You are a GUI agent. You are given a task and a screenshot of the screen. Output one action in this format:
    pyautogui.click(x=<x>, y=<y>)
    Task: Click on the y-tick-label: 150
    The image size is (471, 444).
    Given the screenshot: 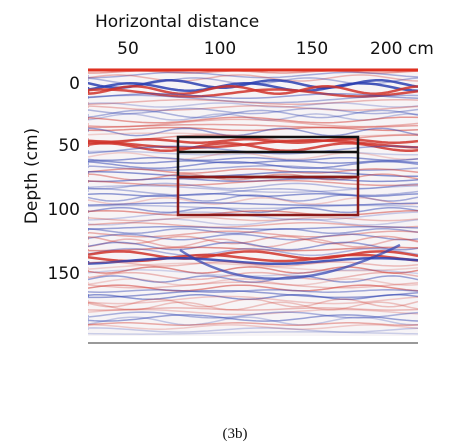 What is the action you would take?
    pyautogui.click(x=64, y=274)
    